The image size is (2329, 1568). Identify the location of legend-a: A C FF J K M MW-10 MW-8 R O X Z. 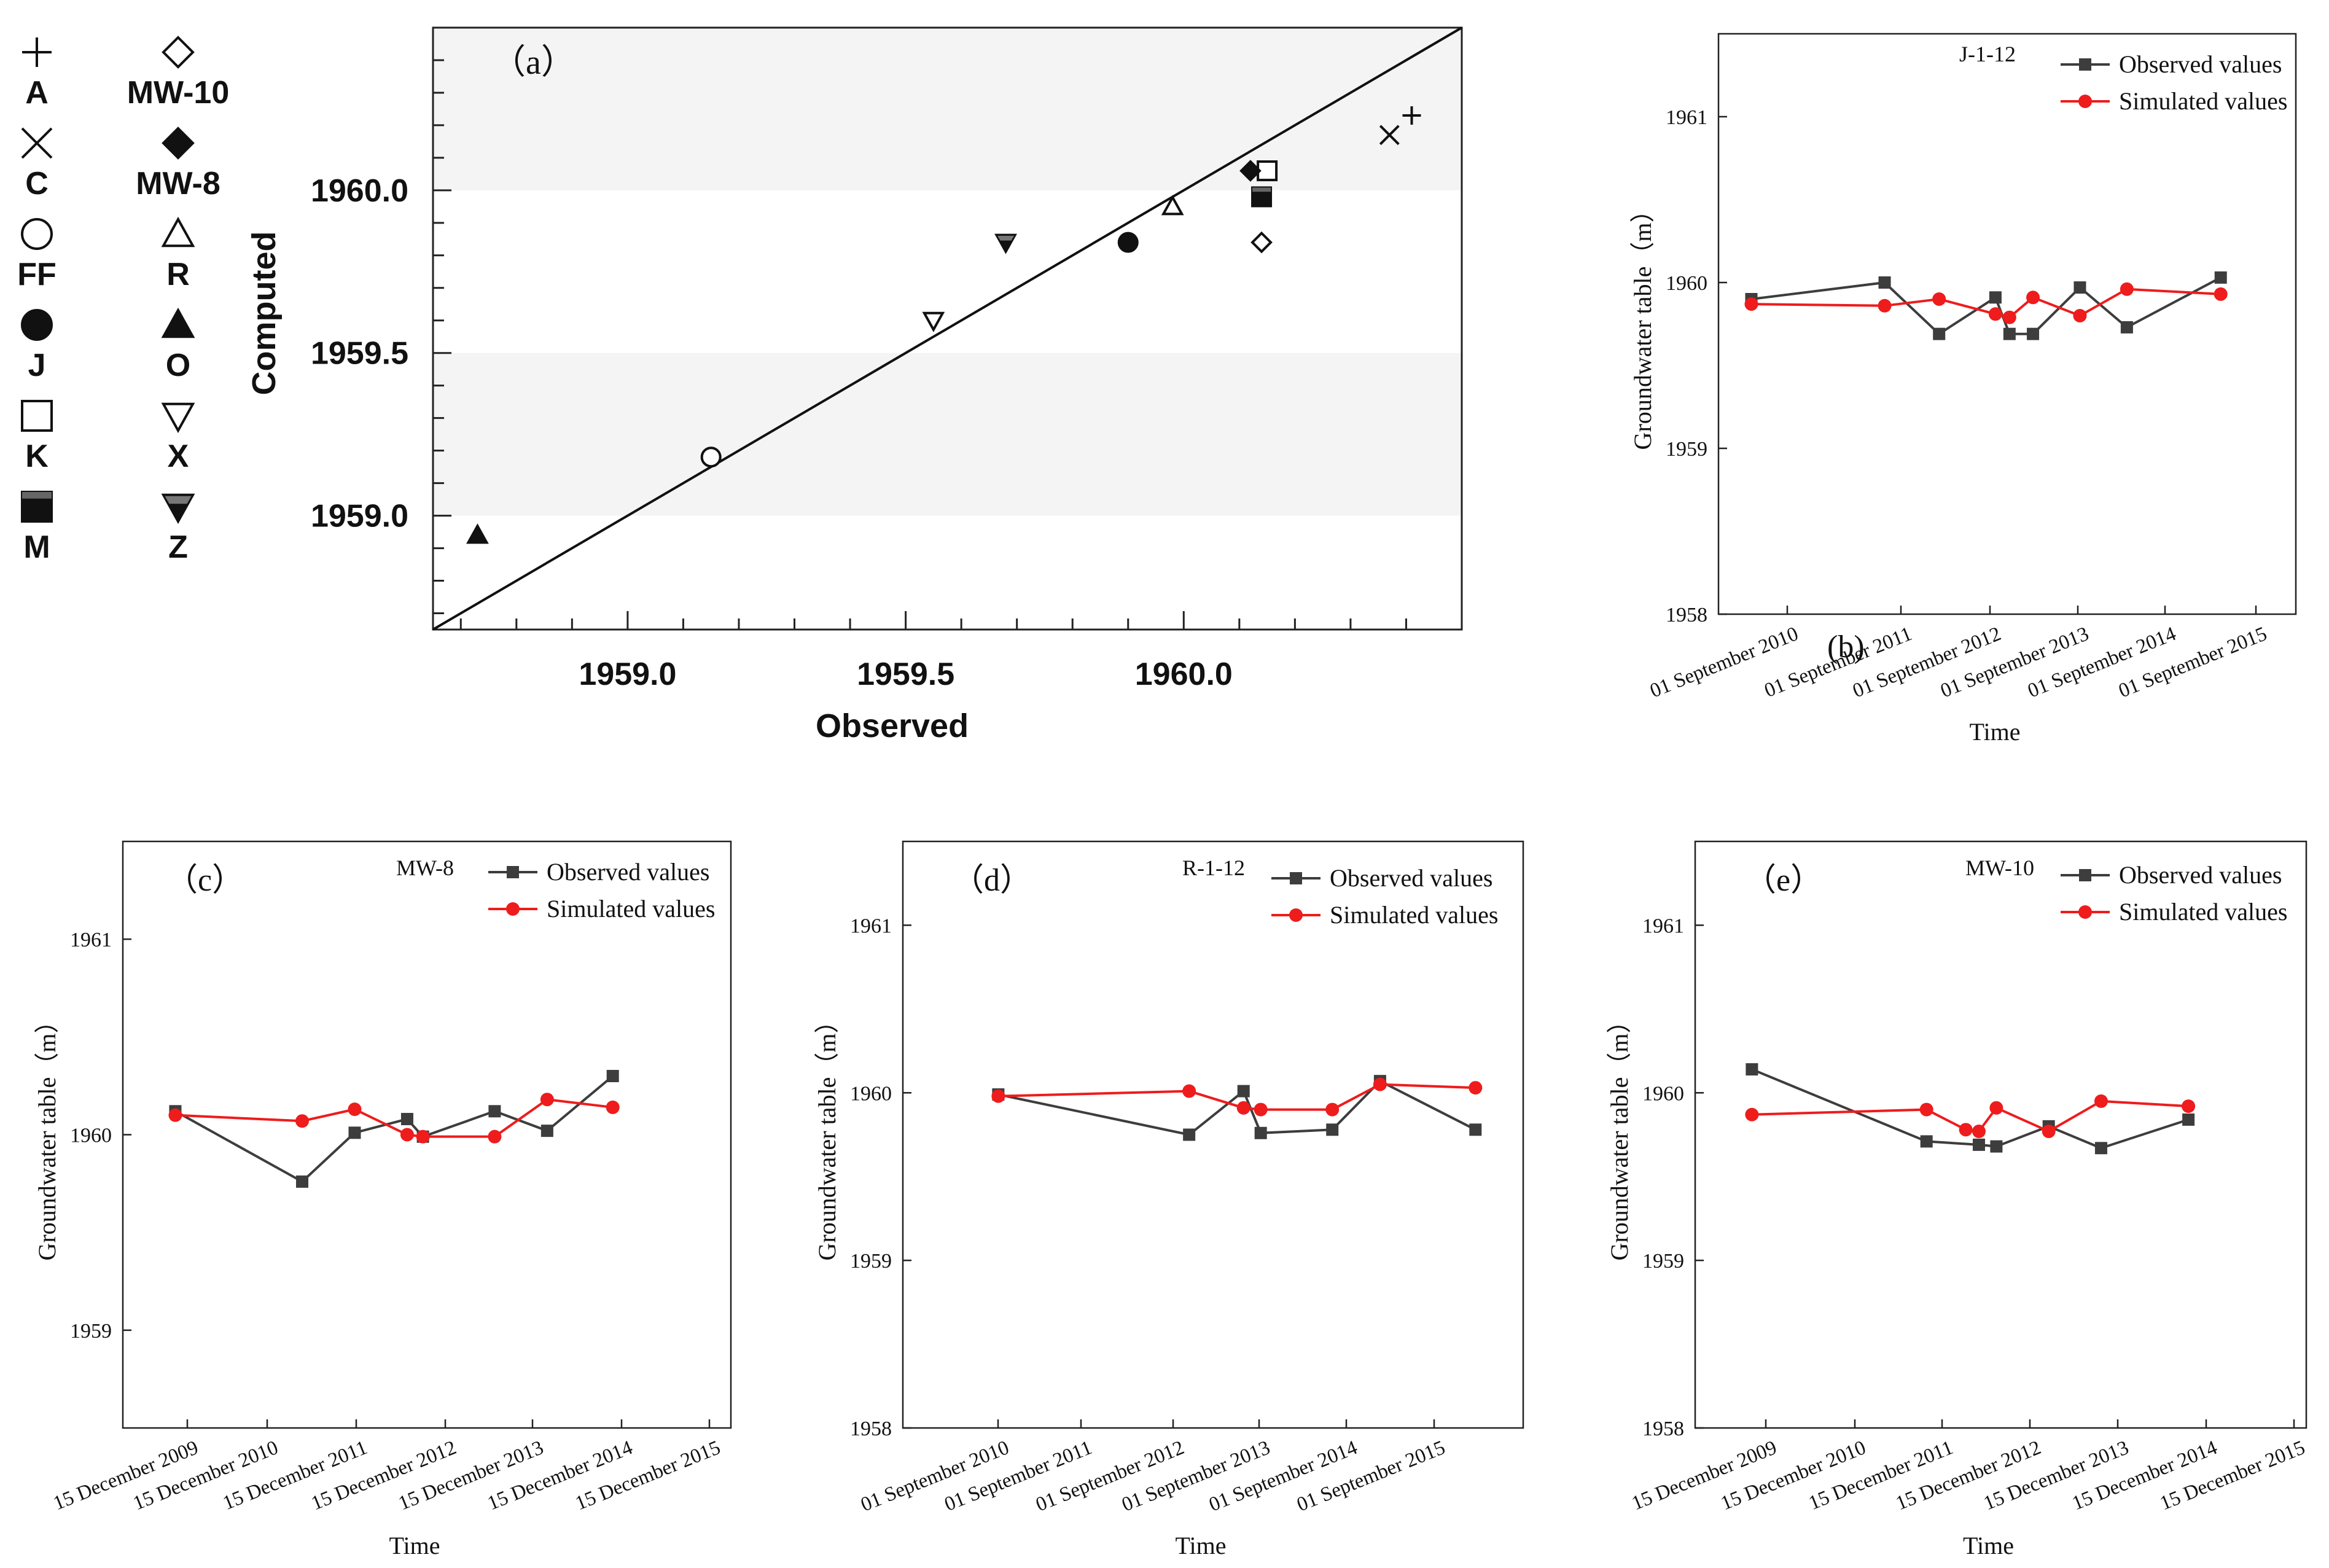
(123, 300).